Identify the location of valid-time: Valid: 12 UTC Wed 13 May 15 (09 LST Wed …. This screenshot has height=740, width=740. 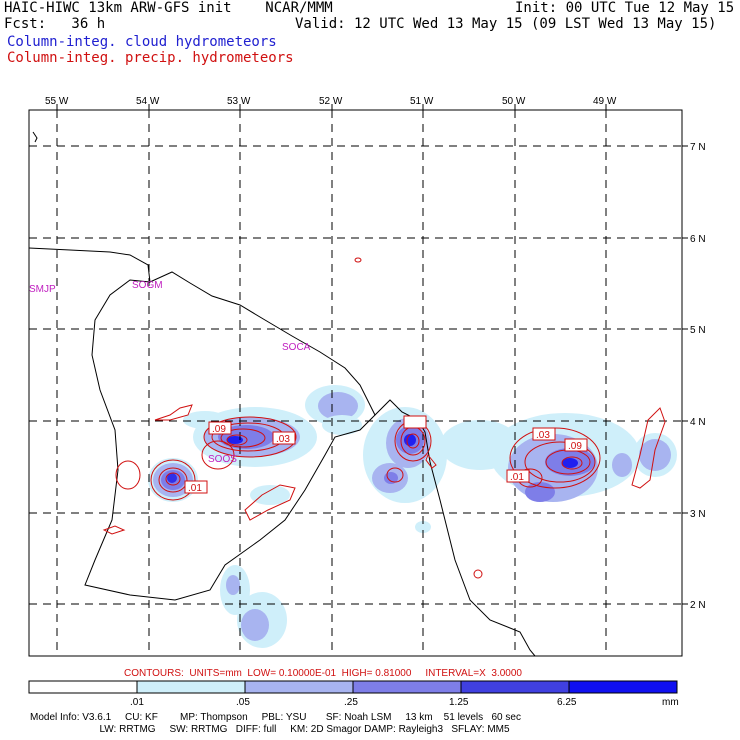
(506, 24).